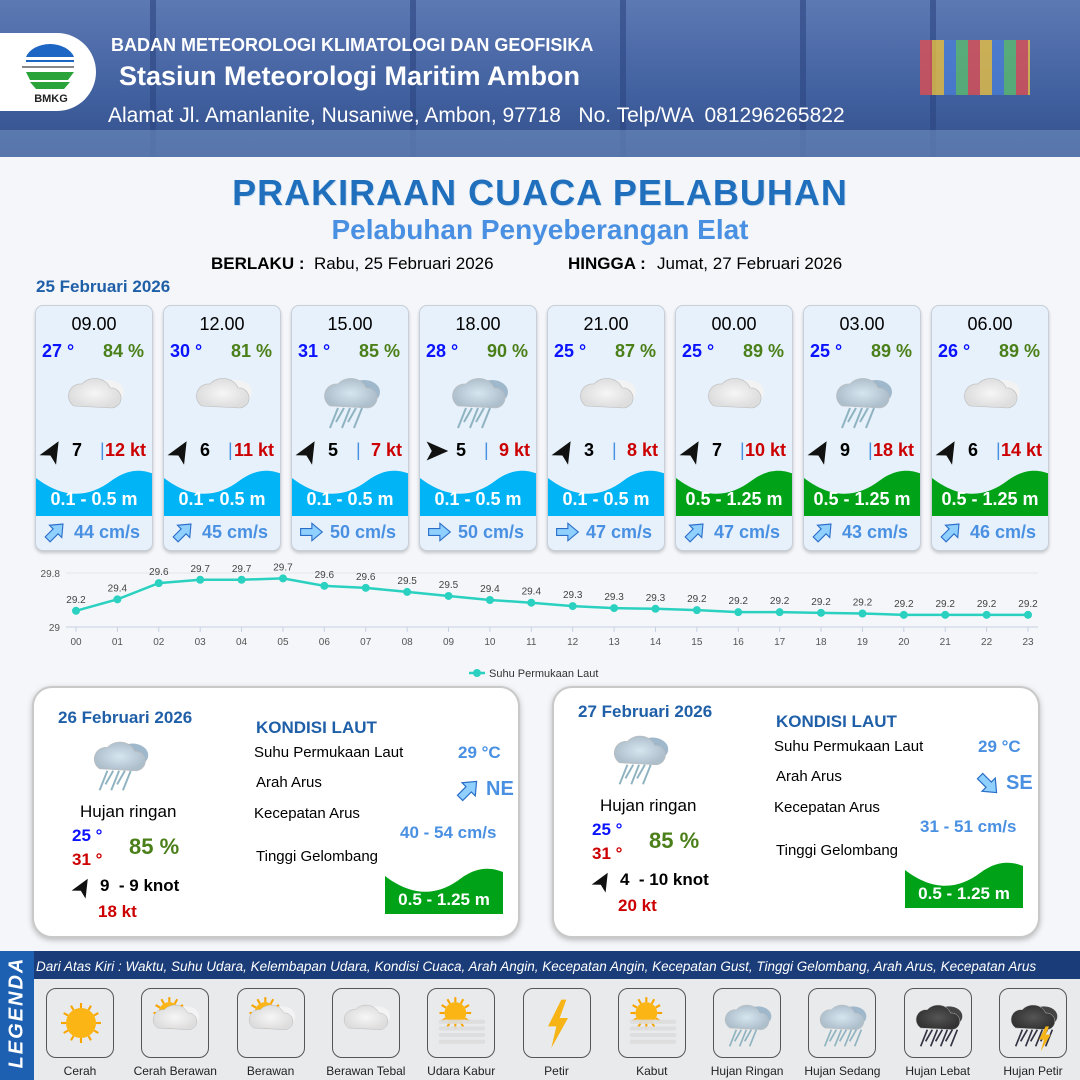  I want to click on data-label: 29.7, so click(200, 569).